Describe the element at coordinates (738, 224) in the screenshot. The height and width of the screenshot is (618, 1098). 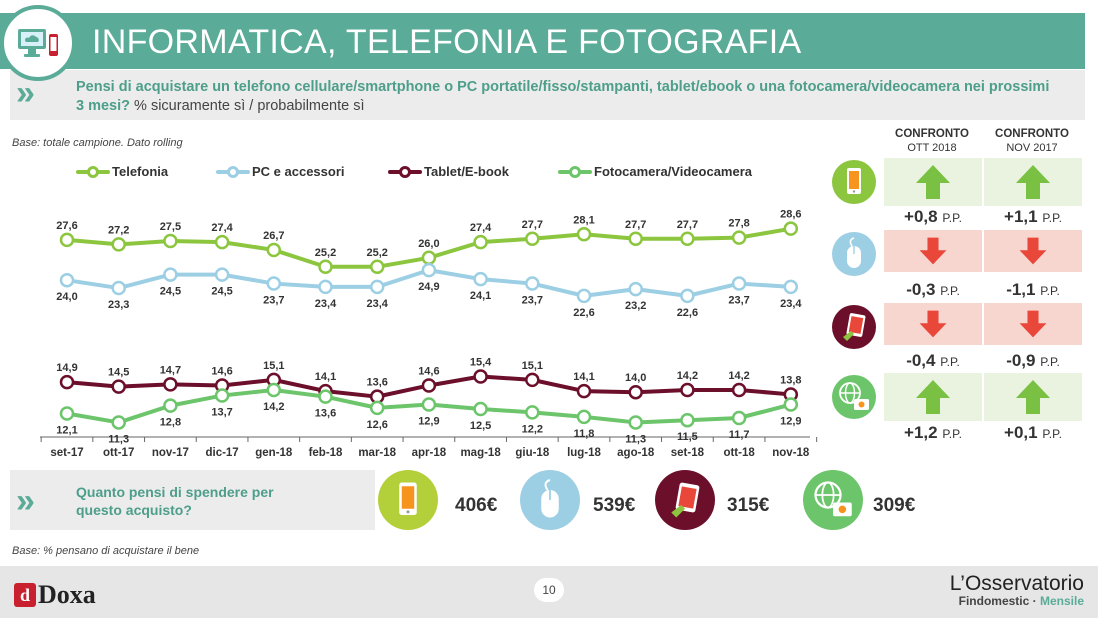
I see `data-label-telefonia: 27,8` at that location.